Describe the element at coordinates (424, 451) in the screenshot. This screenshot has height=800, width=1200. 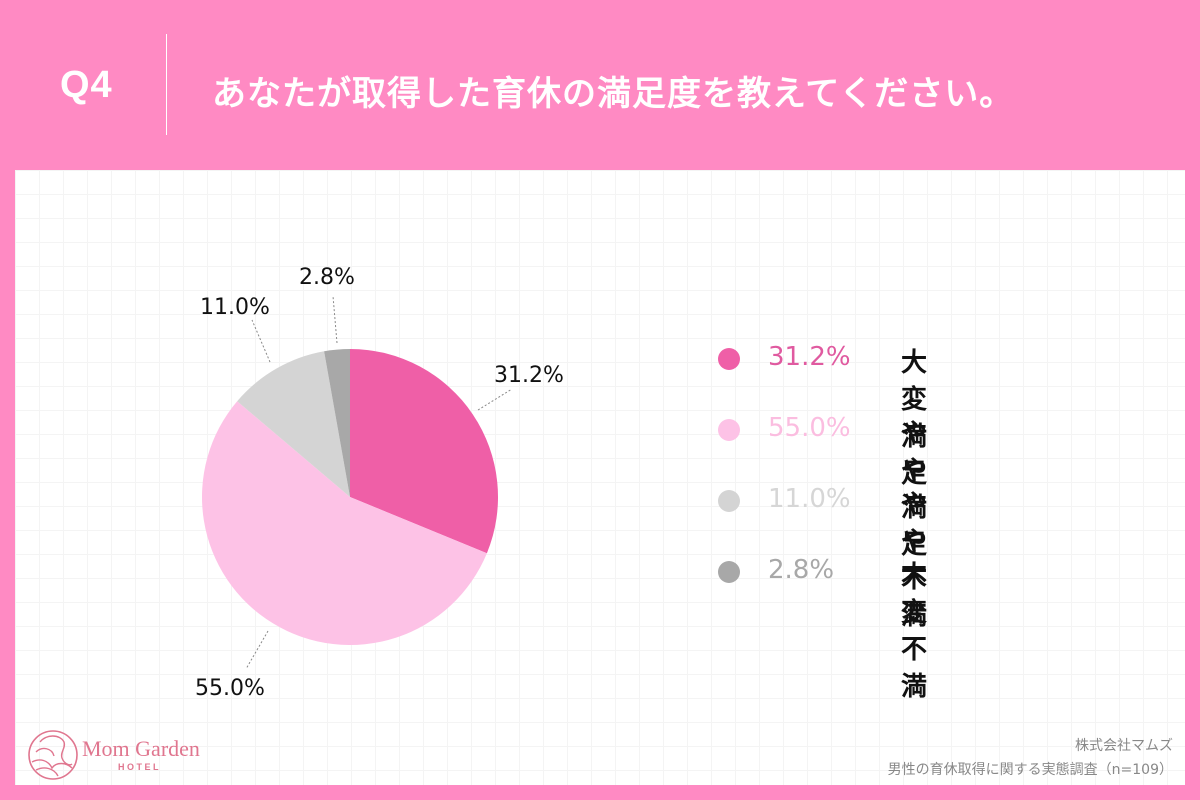
I see `slice-very-satisfied` at that location.